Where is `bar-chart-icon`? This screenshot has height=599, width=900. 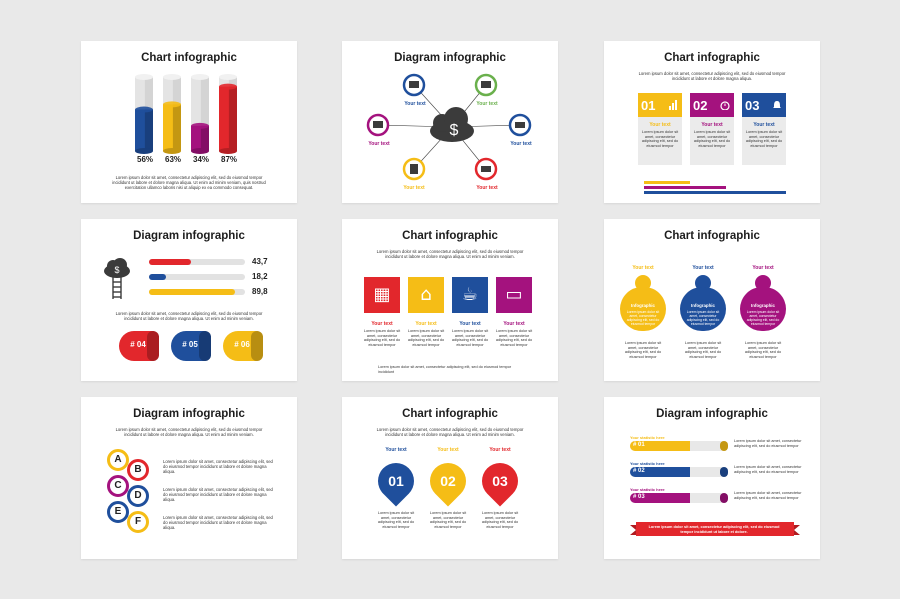
bar-chart-icon is located at coordinates (673, 105).